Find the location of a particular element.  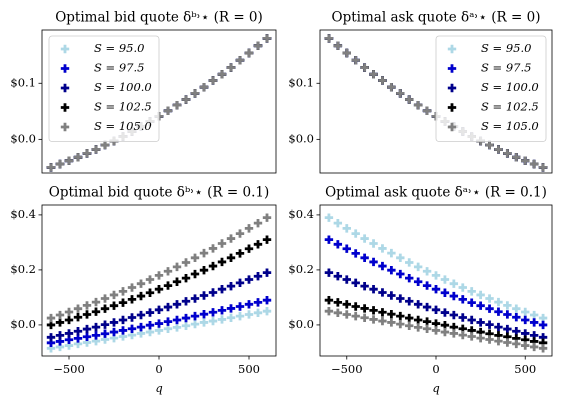

axes-frame is located at coordinates (159, 101).